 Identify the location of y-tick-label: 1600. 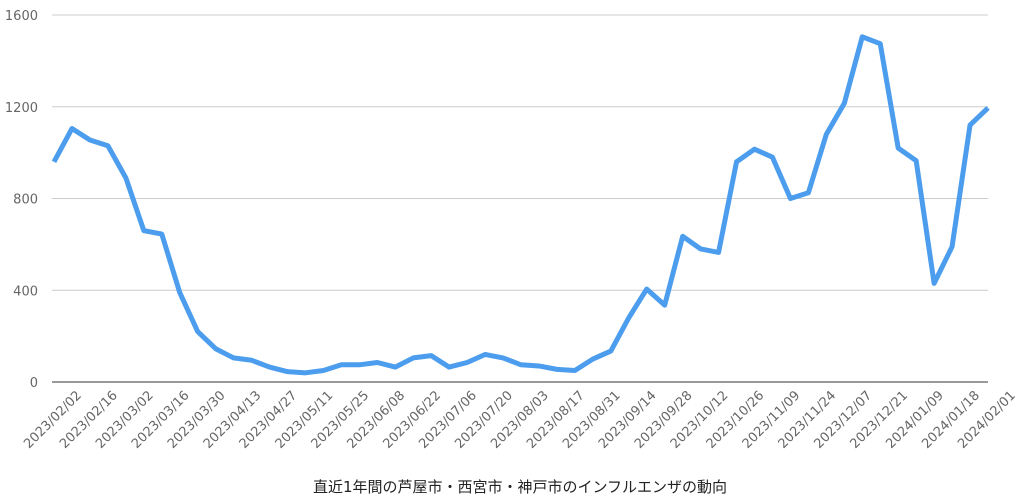
(21, 16).